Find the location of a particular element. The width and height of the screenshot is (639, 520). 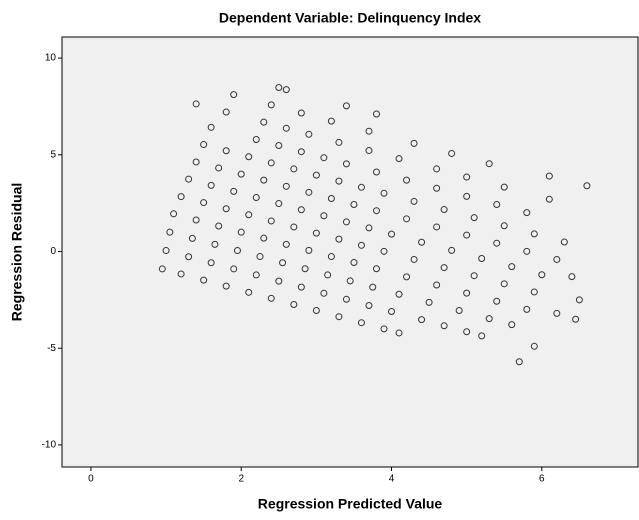

x-tick-label: 4 is located at coordinates (392, 479).